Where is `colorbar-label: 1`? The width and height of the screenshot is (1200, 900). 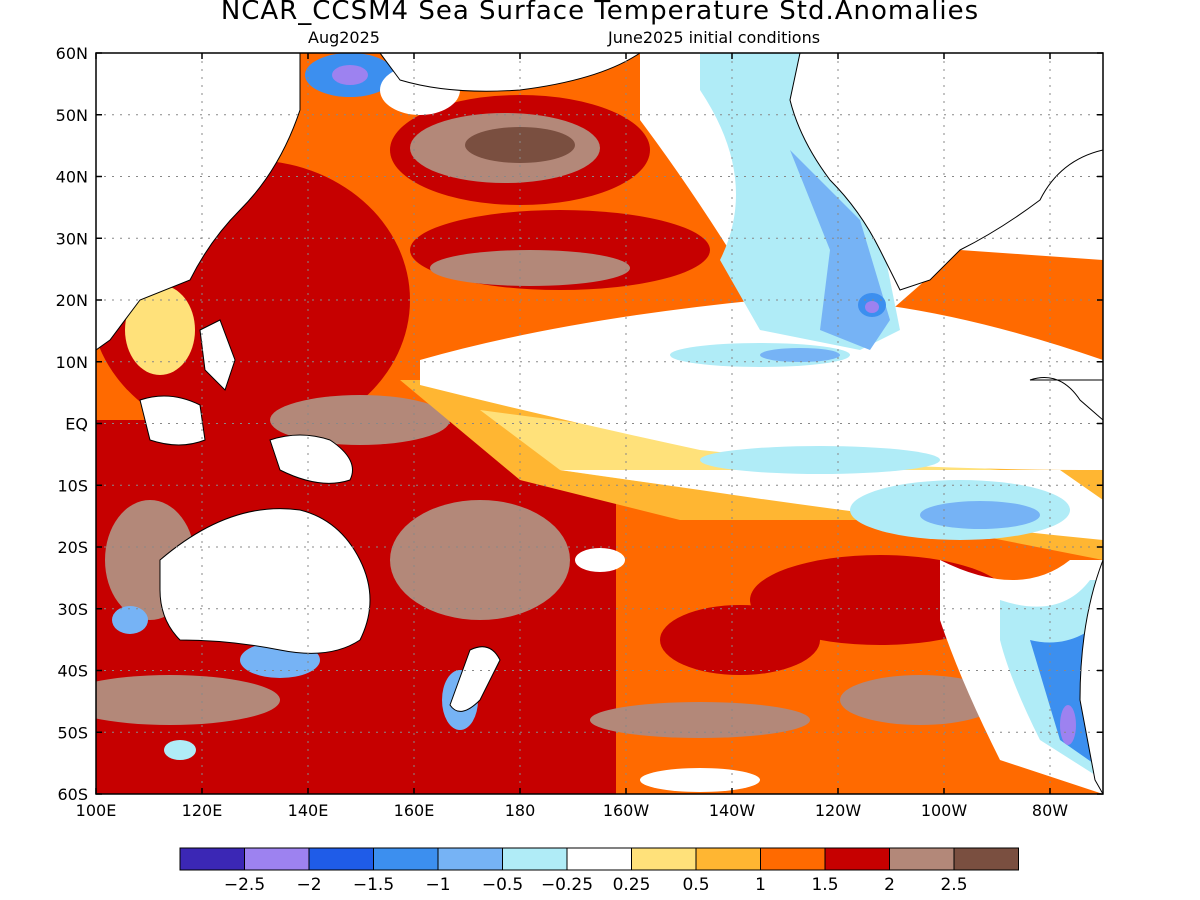 colorbar-label: 1 is located at coordinates (760, 885).